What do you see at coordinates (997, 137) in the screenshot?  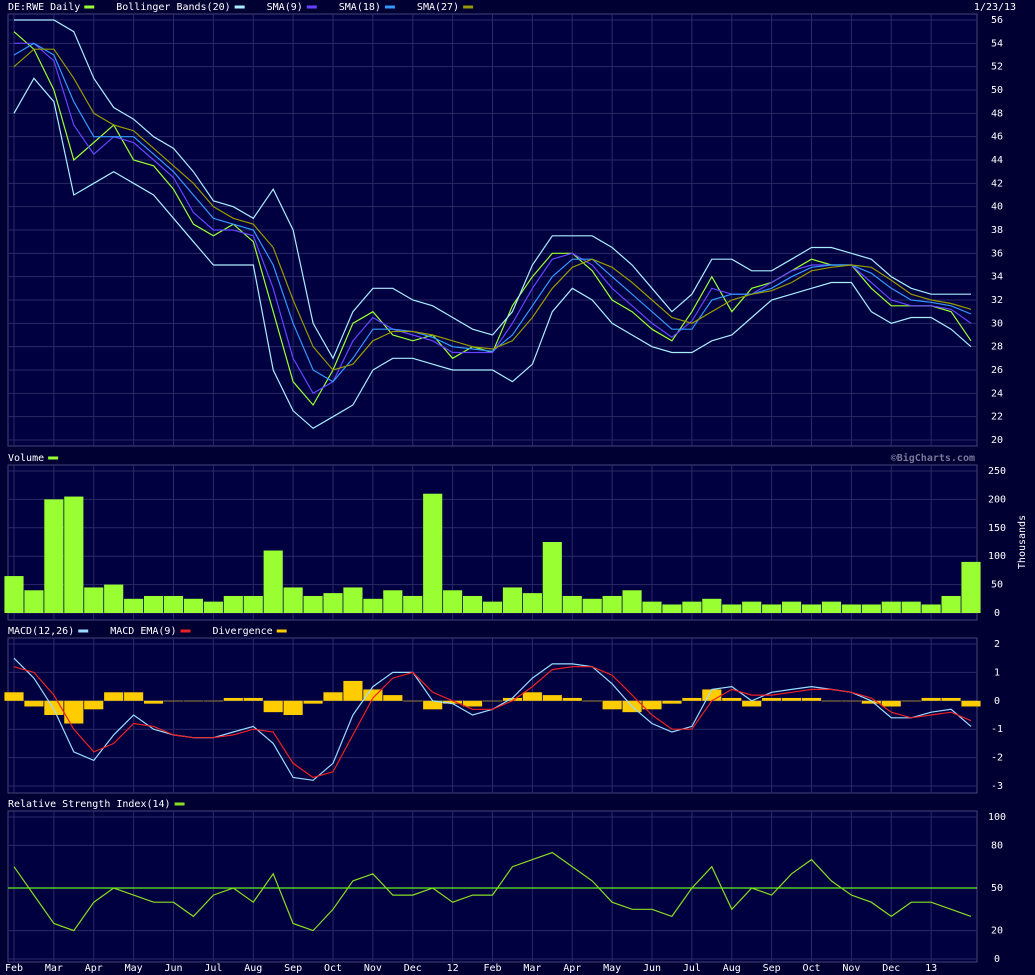 I see `y-tick-label: 46` at bounding box center [997, 137].